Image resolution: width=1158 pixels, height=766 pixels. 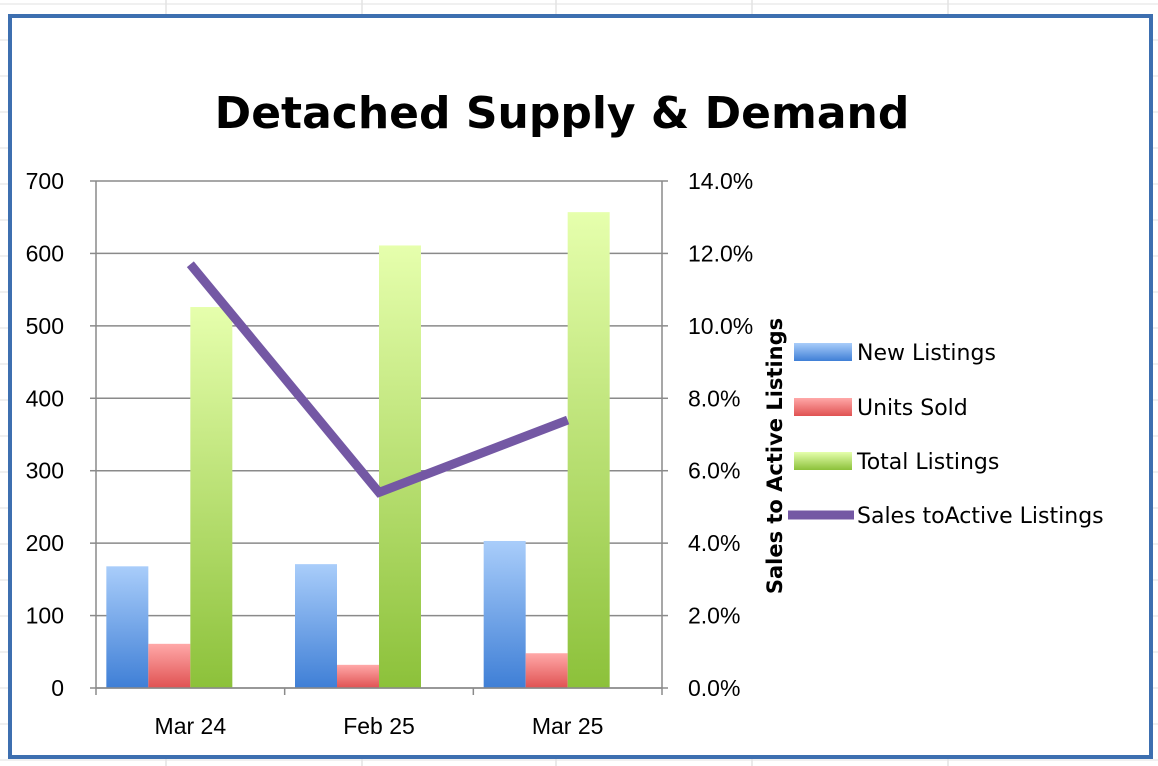 I want to click on y2-tick-label-0: 0.0%, so click(x=714, y=688).